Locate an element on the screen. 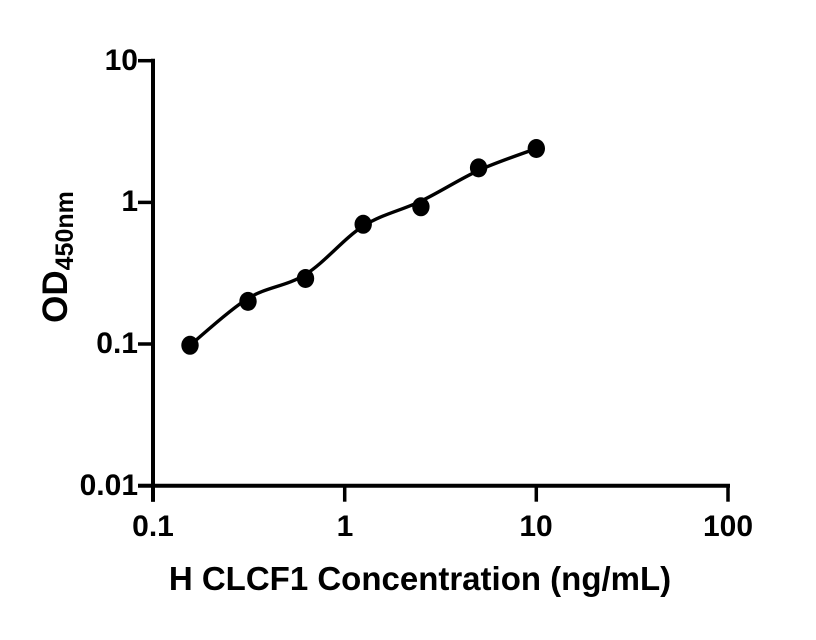  x-tick-label: 0.1 is located at coordinates (153, 526).